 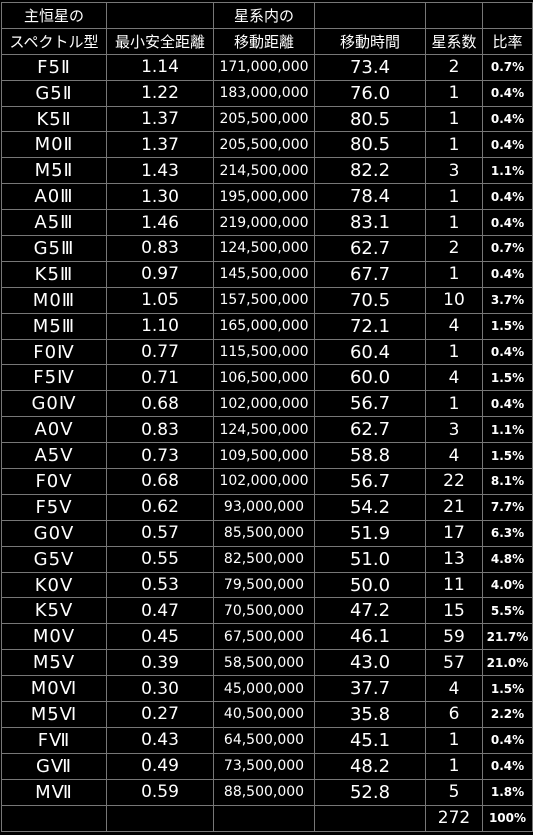 What do you see at coordinates (54, 93) in the screenshot?
I see `spectral-type-cell: G5Ⅱ` at bounding box center [54, 93].